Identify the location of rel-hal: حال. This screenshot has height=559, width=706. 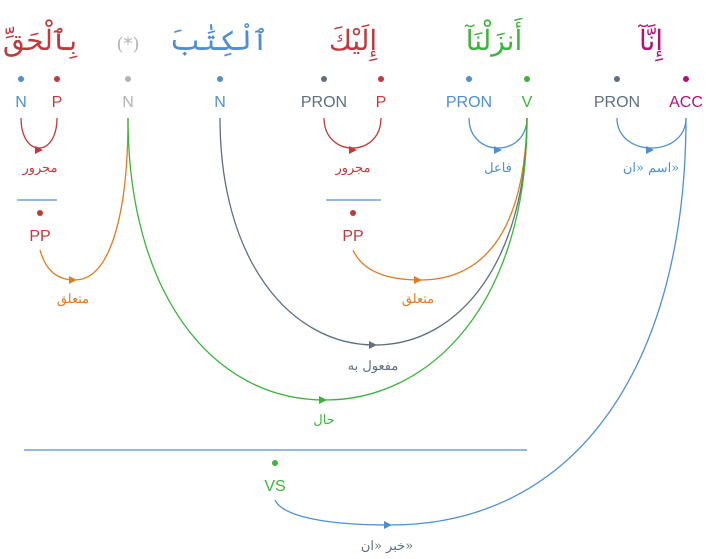
(323, 420).